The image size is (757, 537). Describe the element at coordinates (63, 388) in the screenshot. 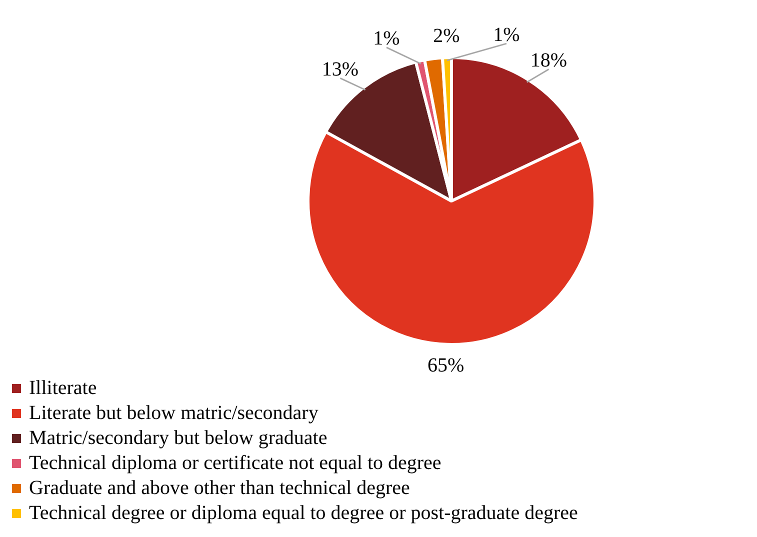

I see `legend-label: Illiterate` at that location.